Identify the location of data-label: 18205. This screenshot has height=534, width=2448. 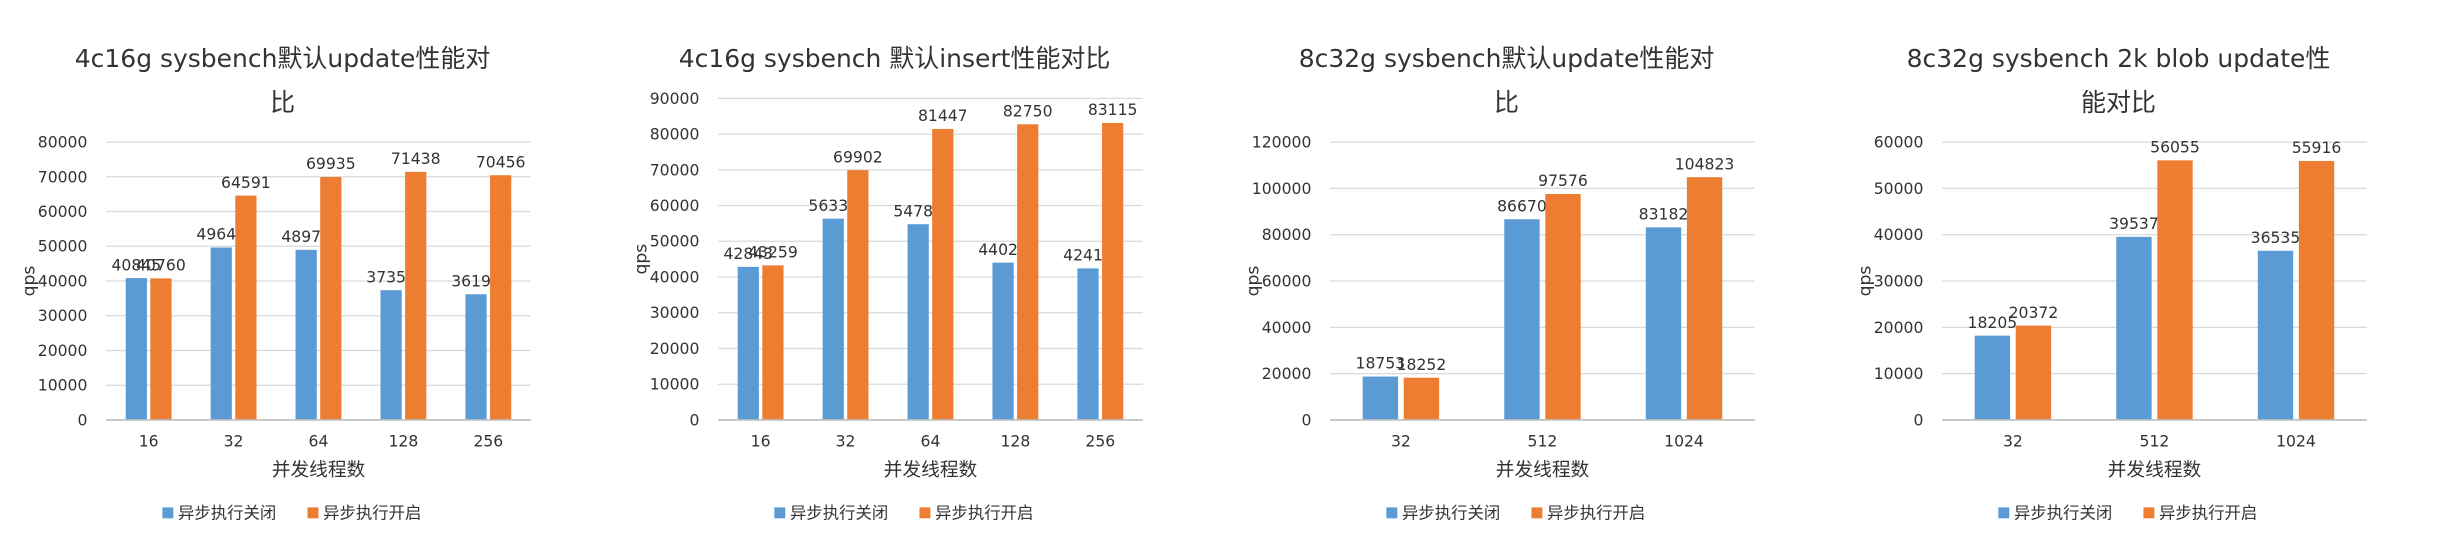
(1993, 323).